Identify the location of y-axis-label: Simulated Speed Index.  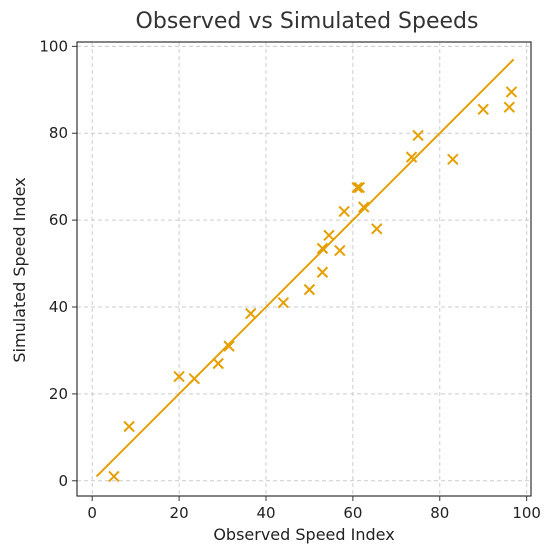
(19, 269).